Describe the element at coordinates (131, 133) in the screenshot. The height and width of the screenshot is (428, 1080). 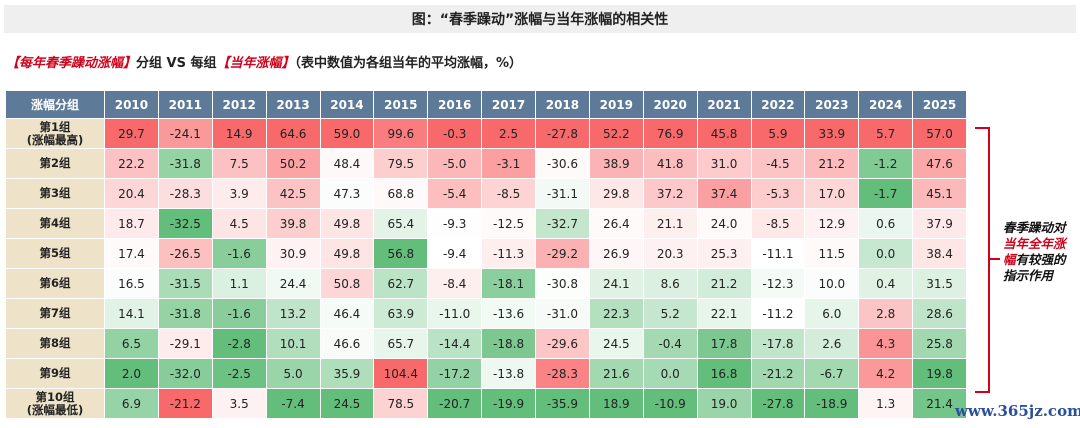
I see `heatmap-cell: 29.7` at that location.